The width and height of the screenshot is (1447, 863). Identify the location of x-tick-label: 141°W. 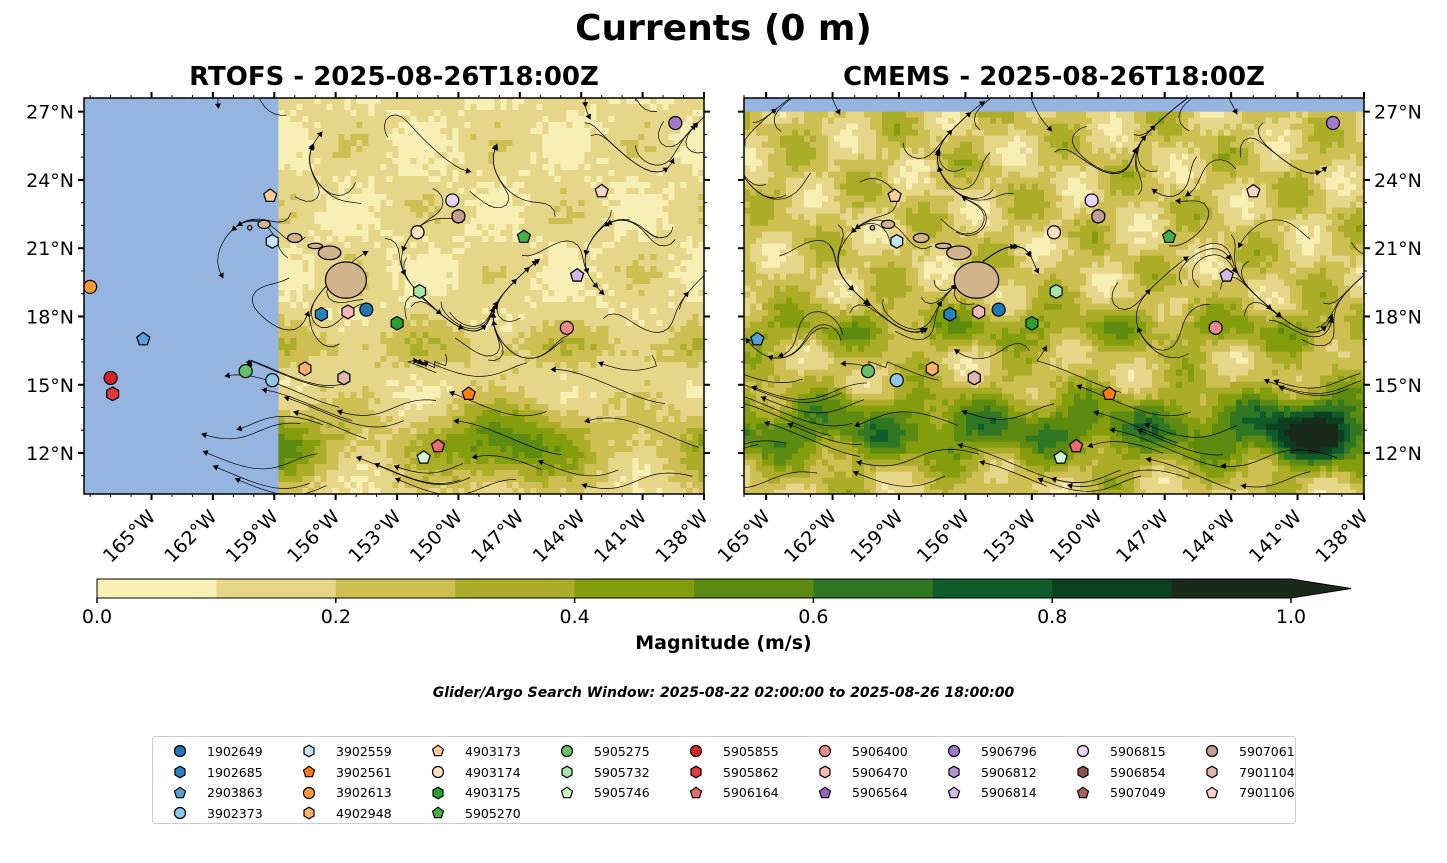
(1275, 536).